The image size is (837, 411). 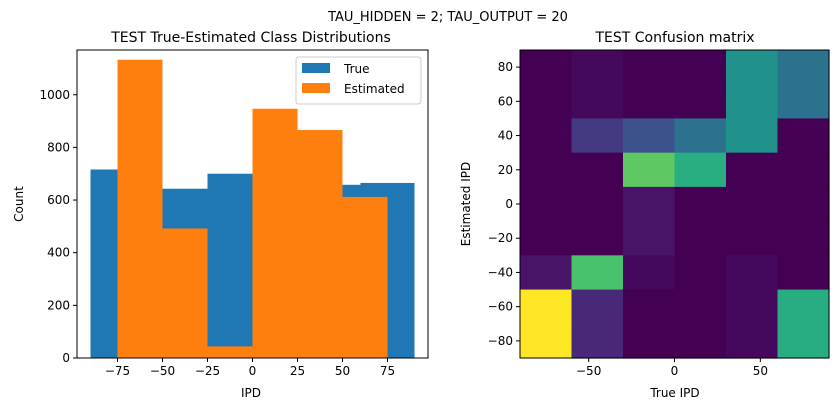 What do you see at coordinates (505, 136) in the screenshot?
I see `y-tick-label: 40` at bounding box center [505, 136].